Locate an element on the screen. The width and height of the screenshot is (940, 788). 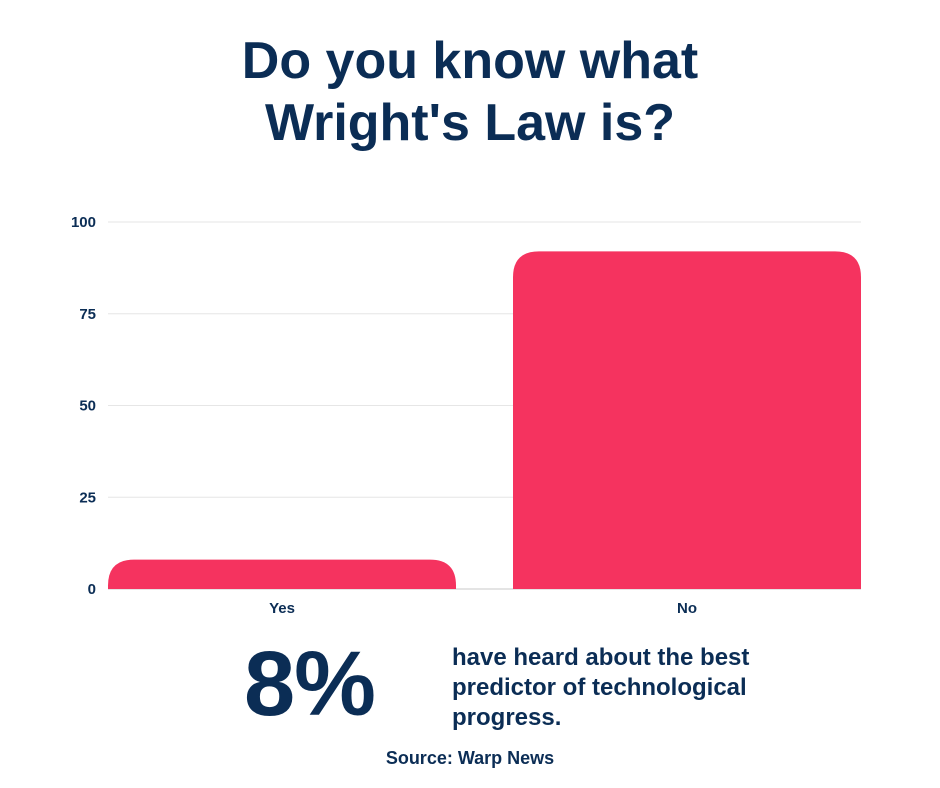
bar-yes is located at coordinates (282, 574).